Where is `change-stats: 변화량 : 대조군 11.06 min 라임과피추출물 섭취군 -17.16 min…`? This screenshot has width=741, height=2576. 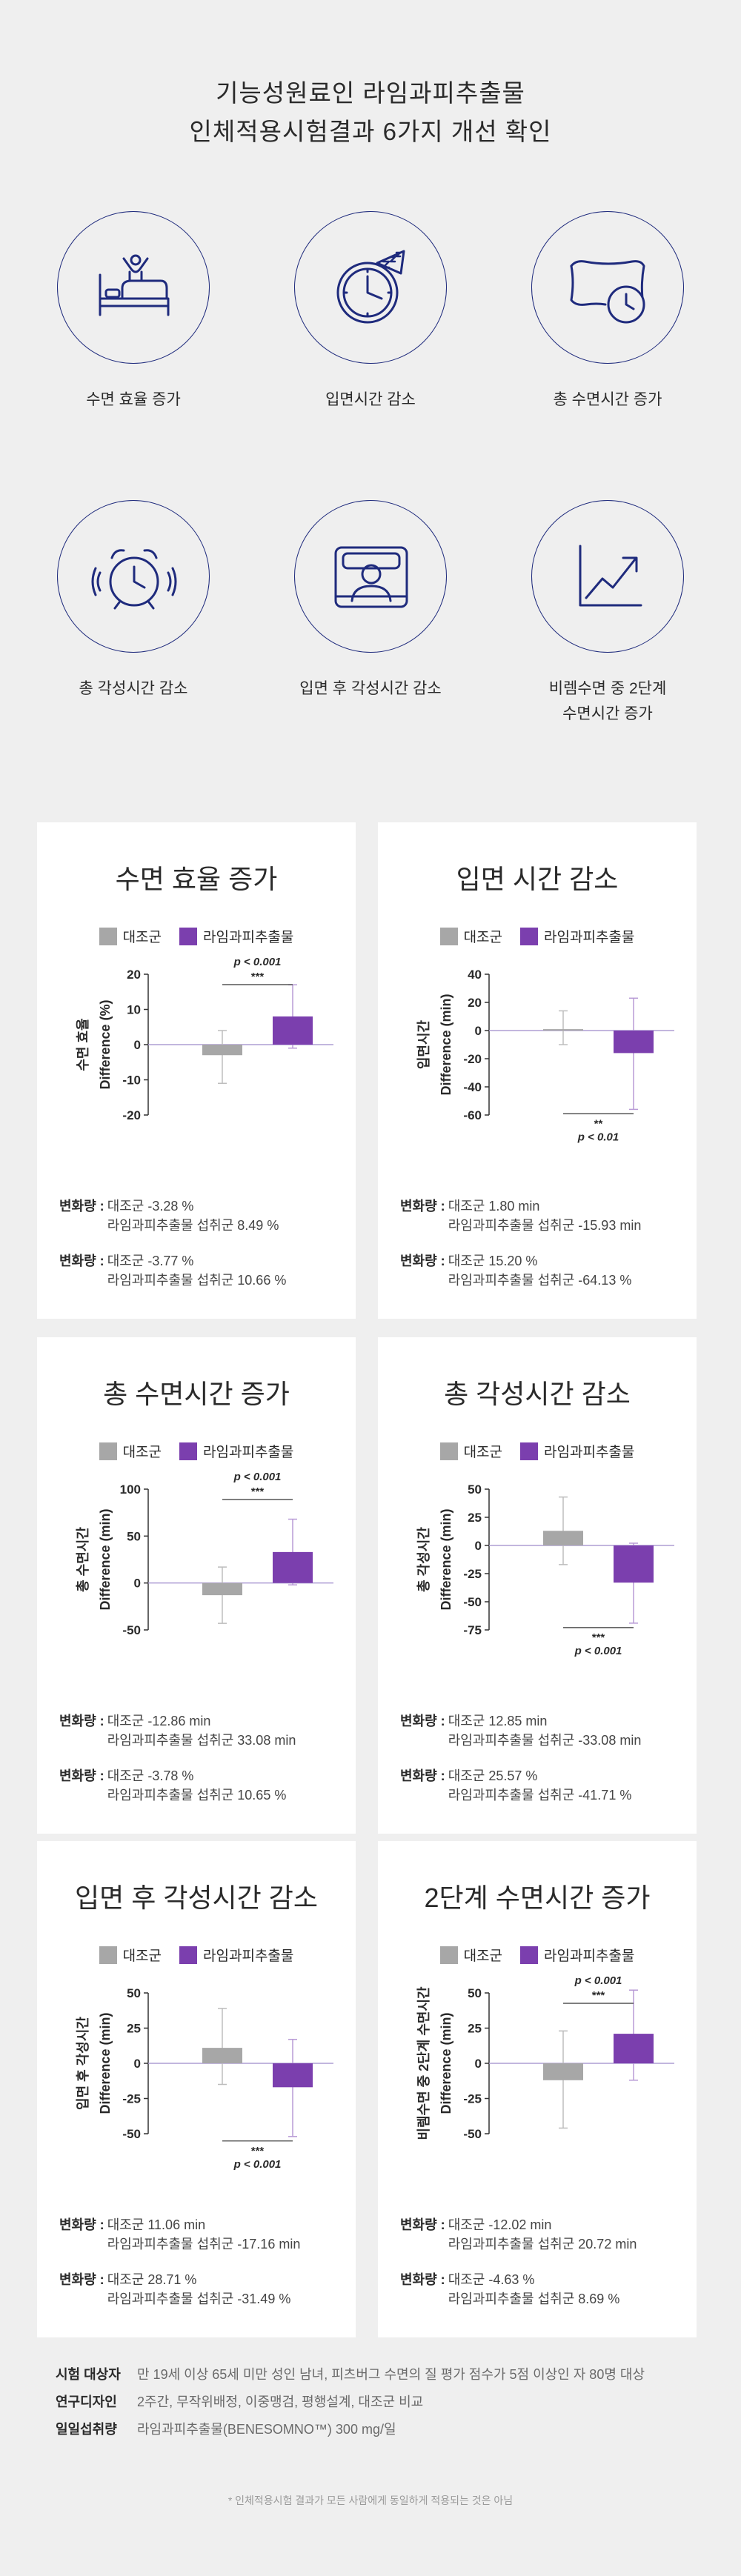 change-stats: 변화량 : 대조군 11.06 min 라임과피추출물 섭취군 -17.16 min… is located at coordinates (203, 2270).